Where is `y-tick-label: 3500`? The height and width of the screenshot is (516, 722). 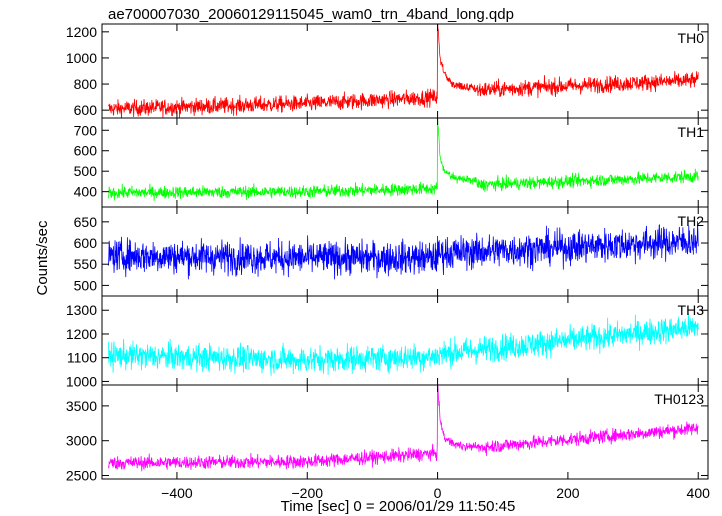
y-tick-label: 3500 is located at coordinates (81, 406).